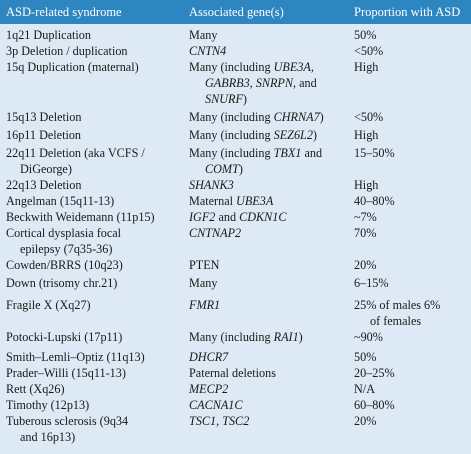 Image resolution: width=471 pixels, height=454 pixels. I want to click on gene-cell: TSC1, TSC2, so click(267, 429).